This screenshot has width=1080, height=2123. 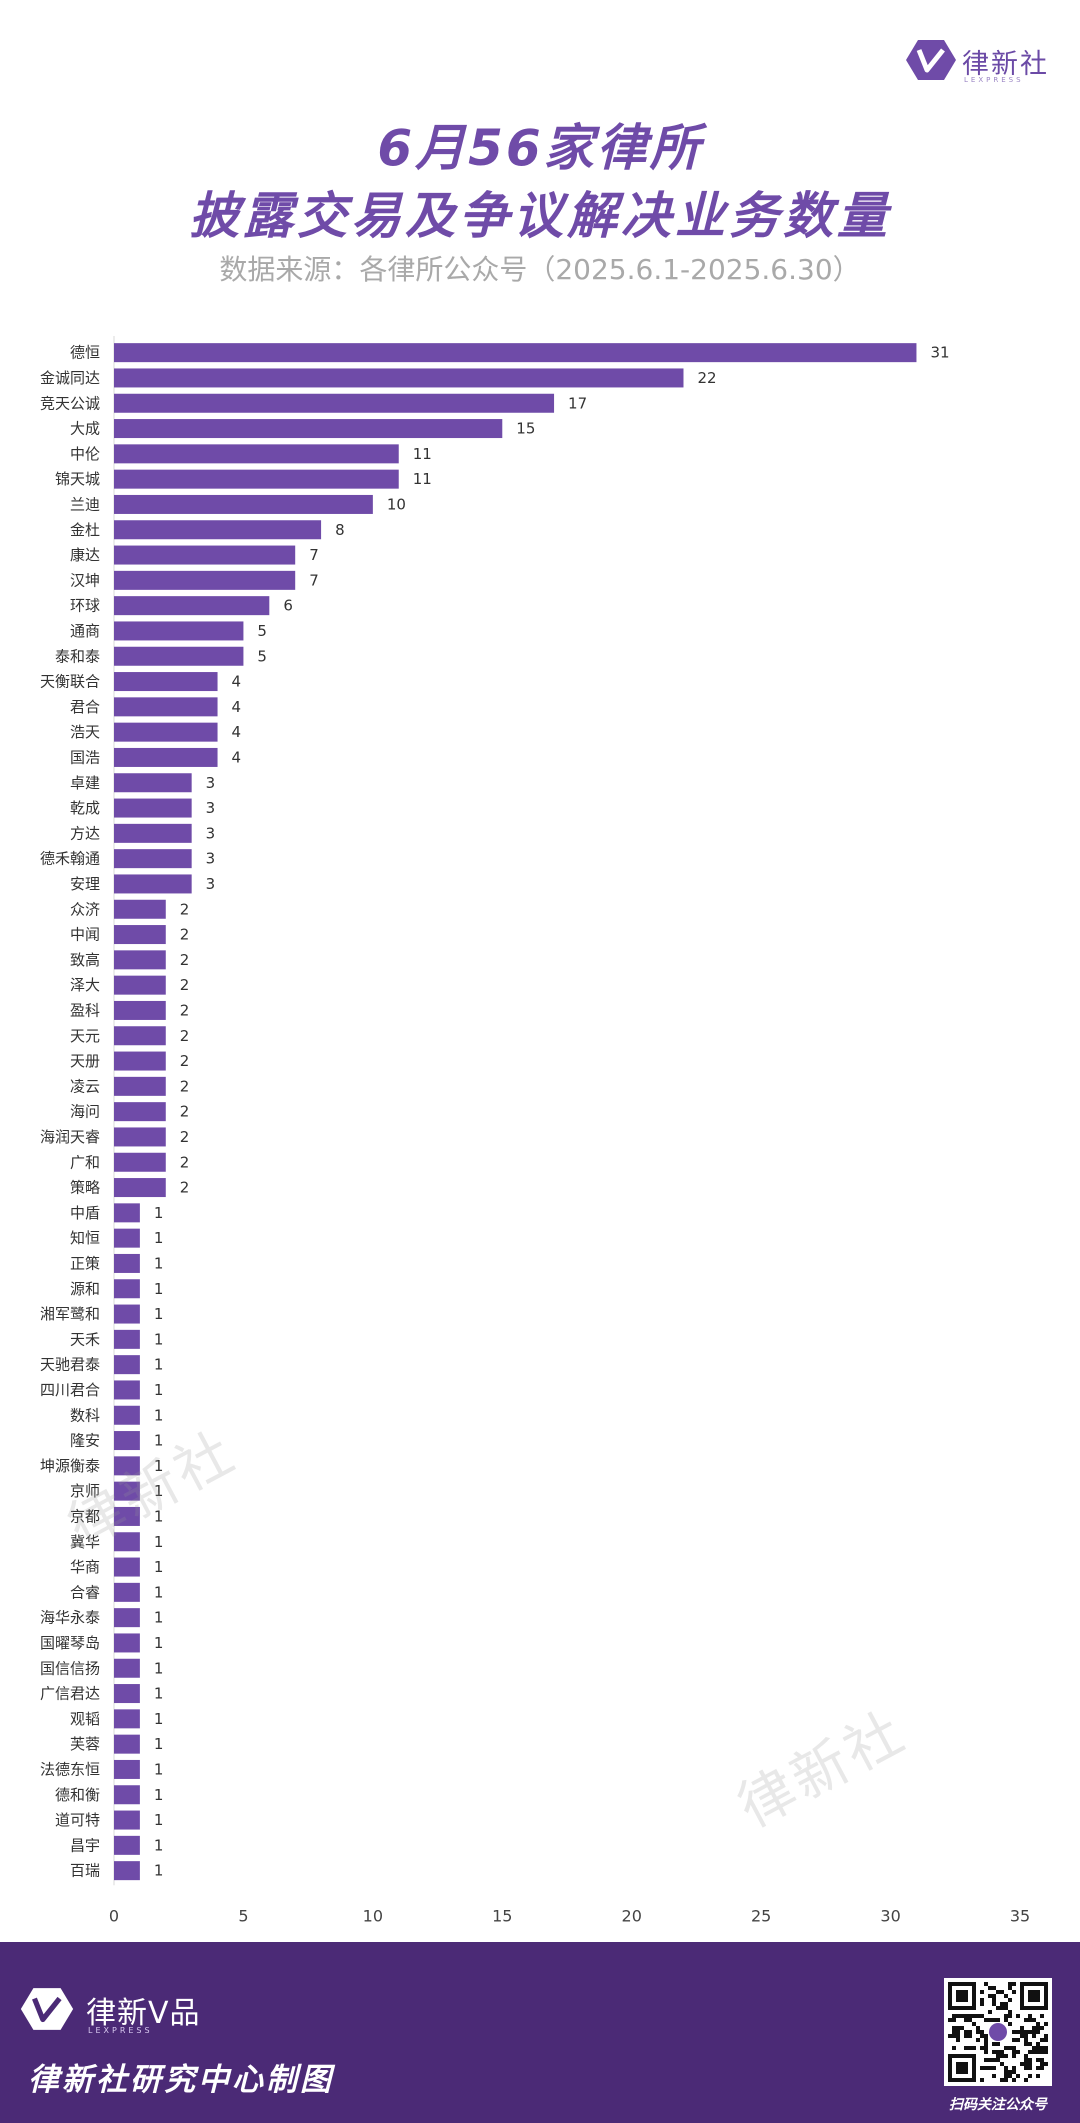 What do you see at coordinates (85, 1213) in the screenshot?
I see `category-label: 中盾` at bounding box center [85, 1213].